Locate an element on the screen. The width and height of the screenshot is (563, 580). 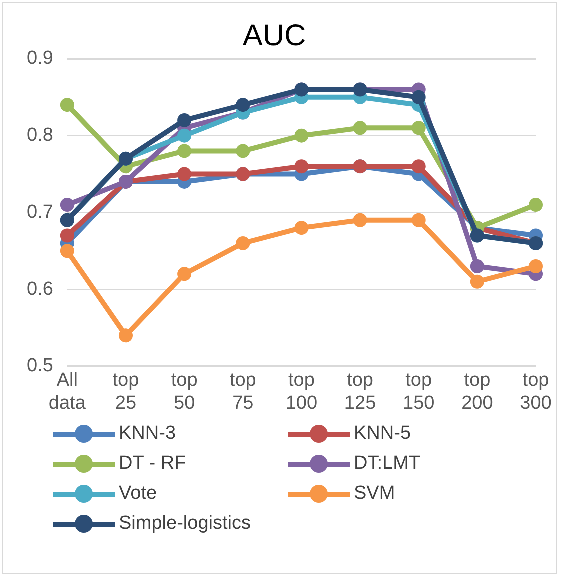
legend-label: Vote is located at coordinates (138, 494).